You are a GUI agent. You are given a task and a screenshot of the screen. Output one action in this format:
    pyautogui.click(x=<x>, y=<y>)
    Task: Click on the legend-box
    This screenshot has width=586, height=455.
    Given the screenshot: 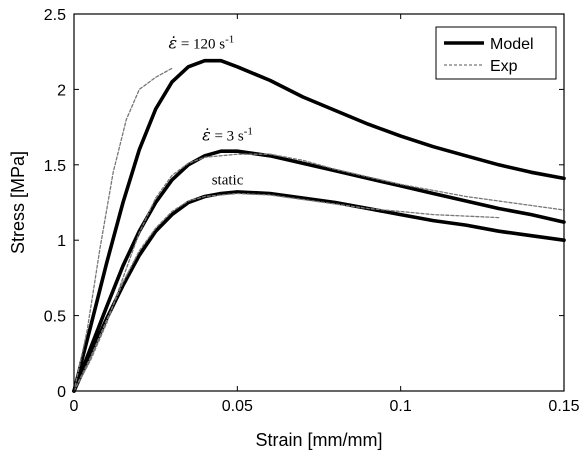 What is the action you would take?
    pyautogui.click(x=496, y=53)
    